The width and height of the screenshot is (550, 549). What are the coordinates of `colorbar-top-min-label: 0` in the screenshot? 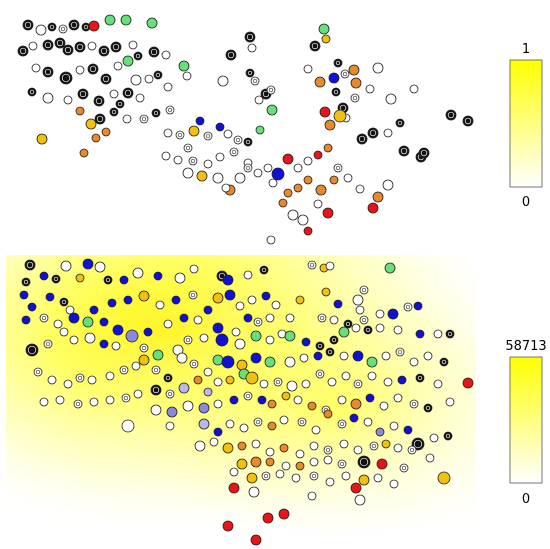 It's located at (526, 202).